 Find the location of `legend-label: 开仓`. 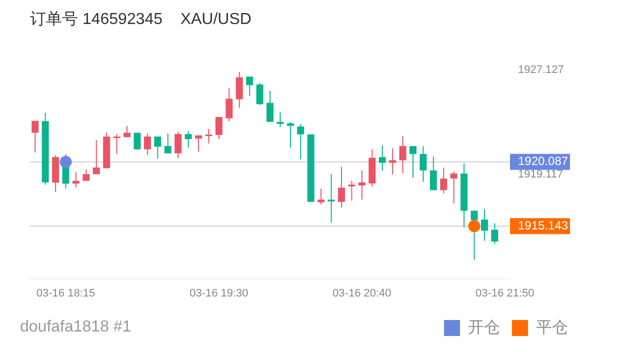

legend-label: 开仓 is located at coordinates (484, 327).